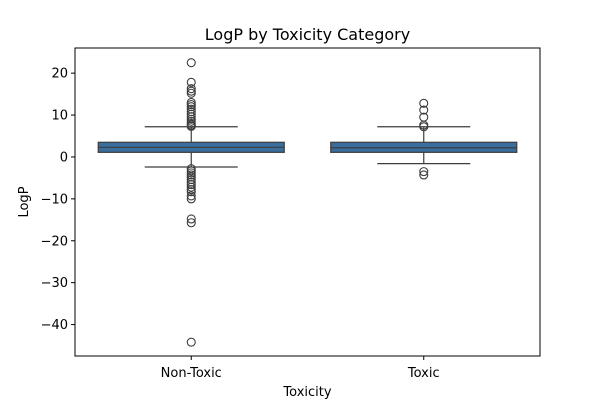  Describe the element at coordinates (54, 199) in the screenshot. I see `y-tick-label: −10` at that location.